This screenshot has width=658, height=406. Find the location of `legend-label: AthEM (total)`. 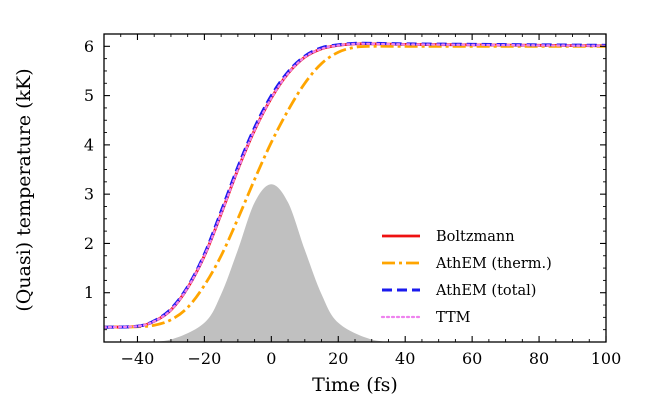

legend-label: AthEM (total) is located at coordinates (485, 291).